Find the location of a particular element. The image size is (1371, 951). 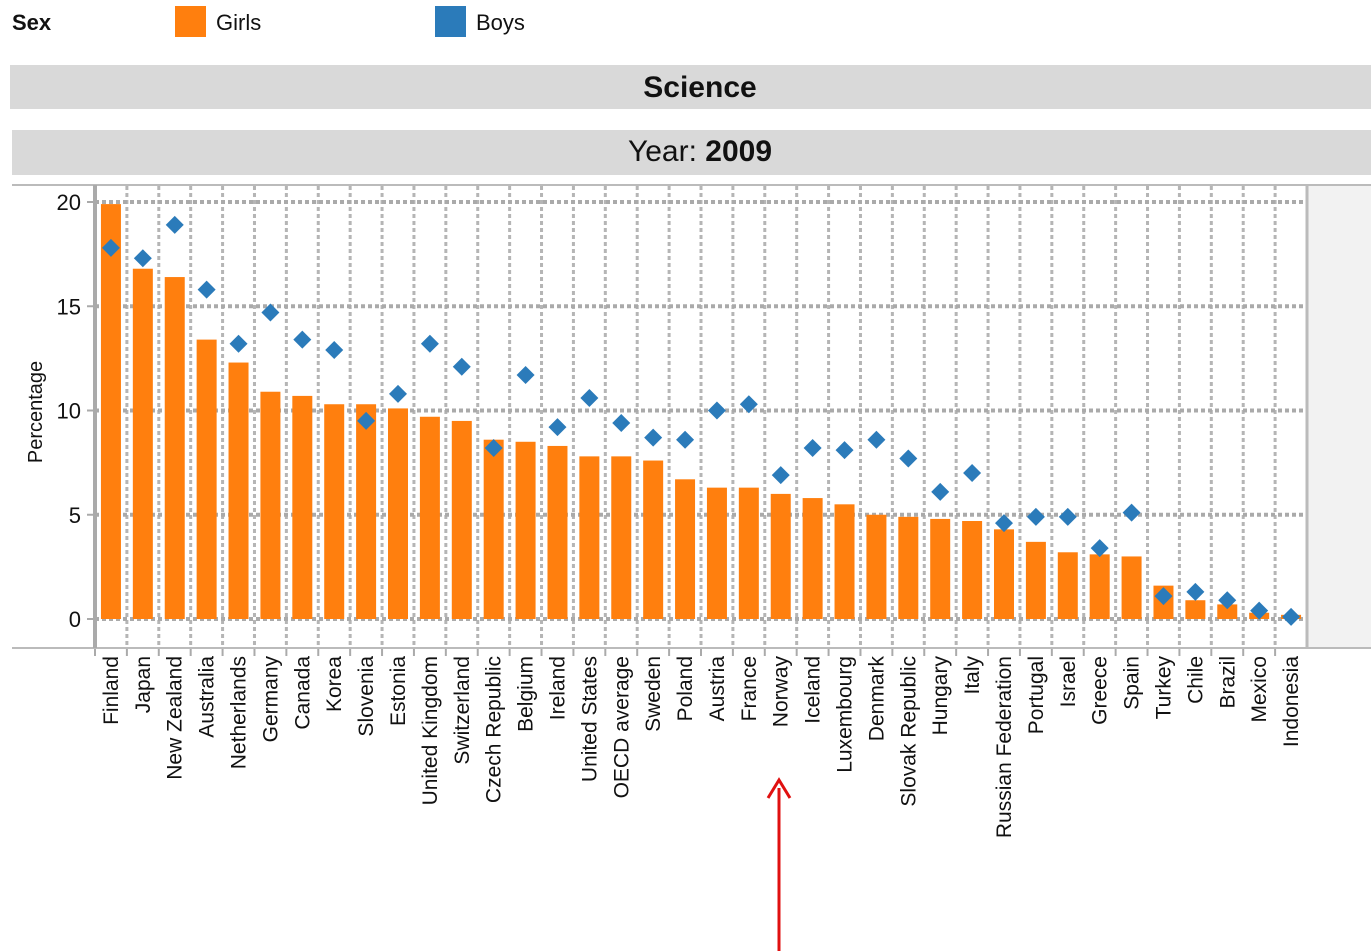

subtitle: Year: 2009 is located at coordinates (700, 151).